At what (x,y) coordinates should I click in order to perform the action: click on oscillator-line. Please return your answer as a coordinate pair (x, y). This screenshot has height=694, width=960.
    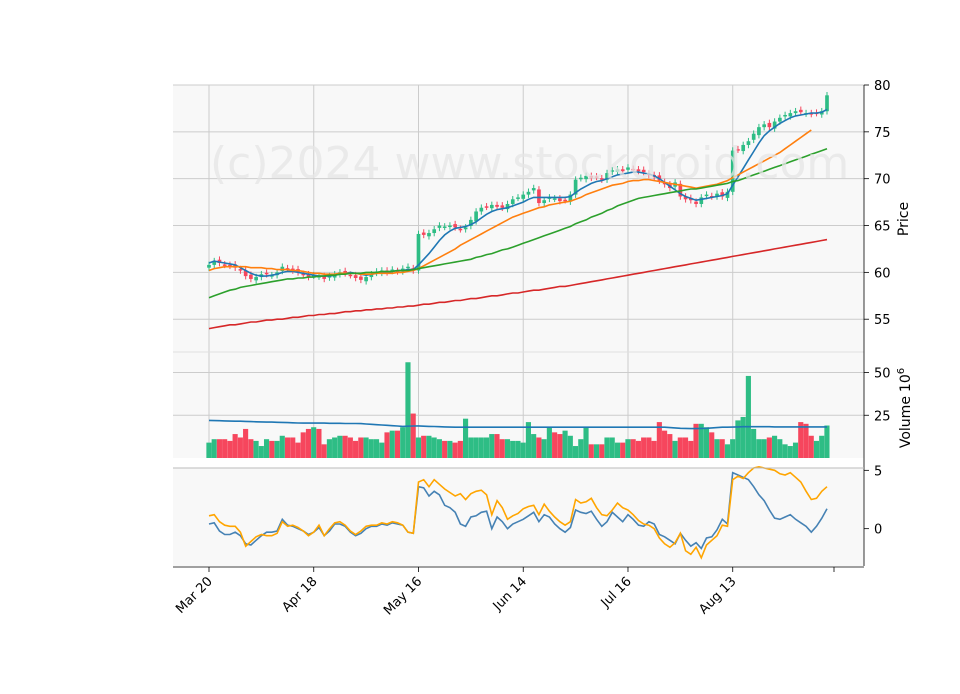
    Looking at the image, I should click on (518, 512).